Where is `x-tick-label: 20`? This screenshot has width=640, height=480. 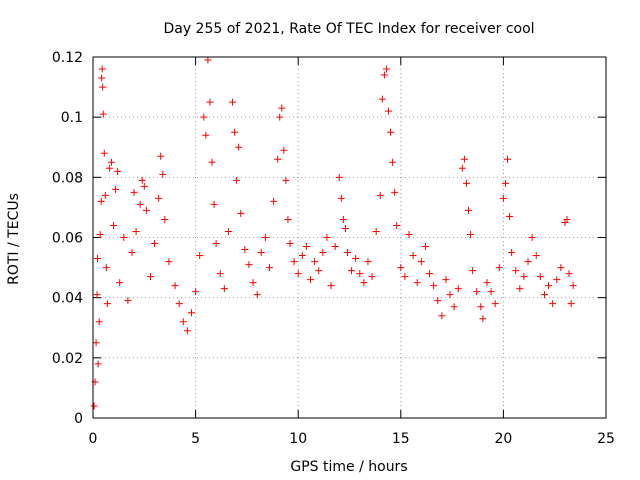
x-tick-label: 20 is located at coordinates (503, 439).